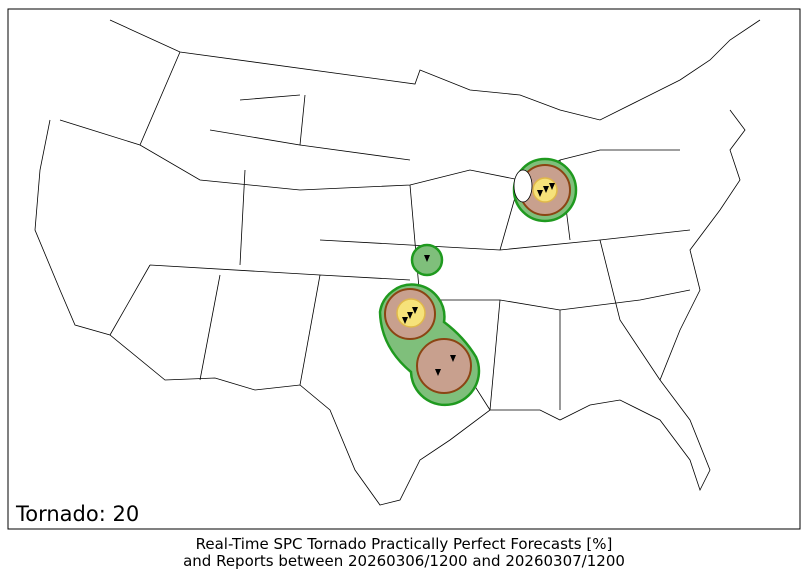 Image resolution: width=808 pixels, height=576 pixels. Describe the element at coordinates (523, 186) in the screenshot. I see `lake-michigan` at that location.